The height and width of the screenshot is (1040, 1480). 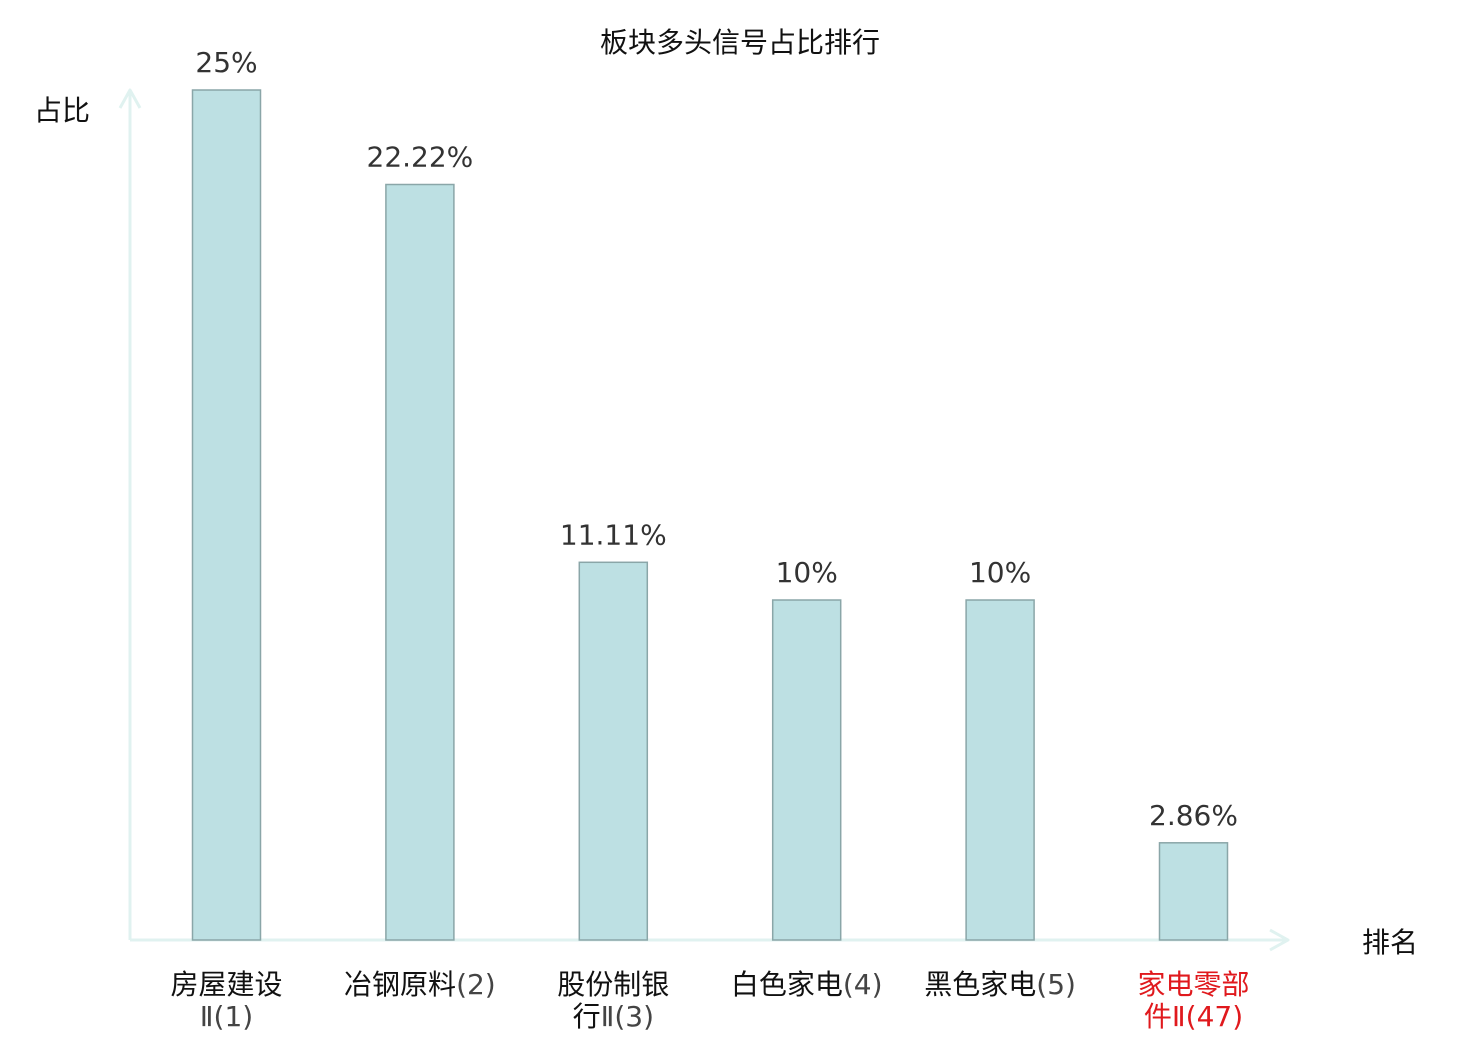 What do you see at coordinates (130, 98) in the screenshot?
I see `y-axis-arrow` at bounding box center [130, 98].